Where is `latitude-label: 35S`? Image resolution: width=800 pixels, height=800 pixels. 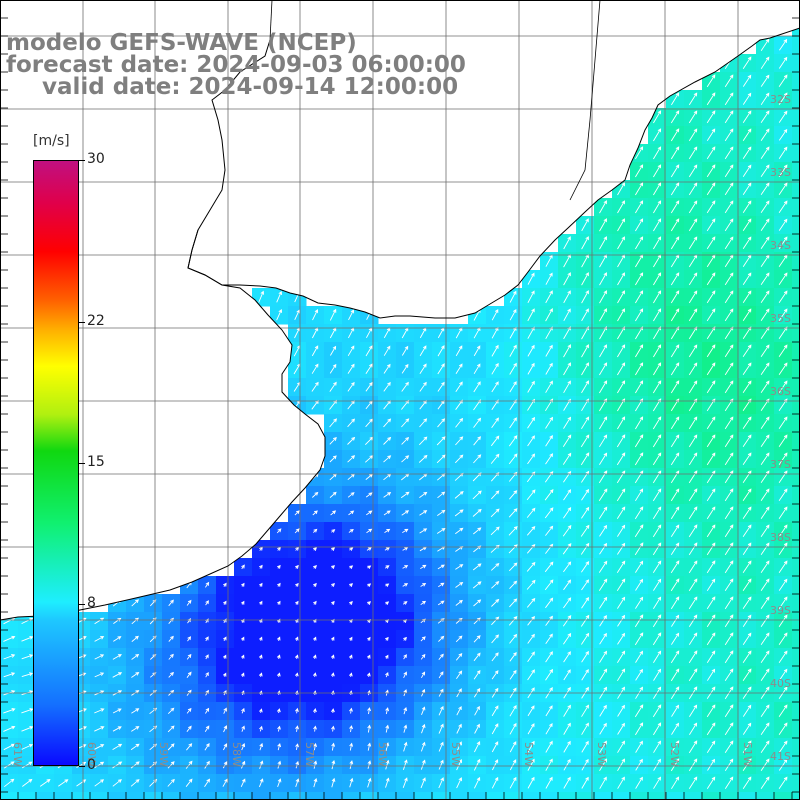 latitude-label: 35S is located at coordinates (780, 318).